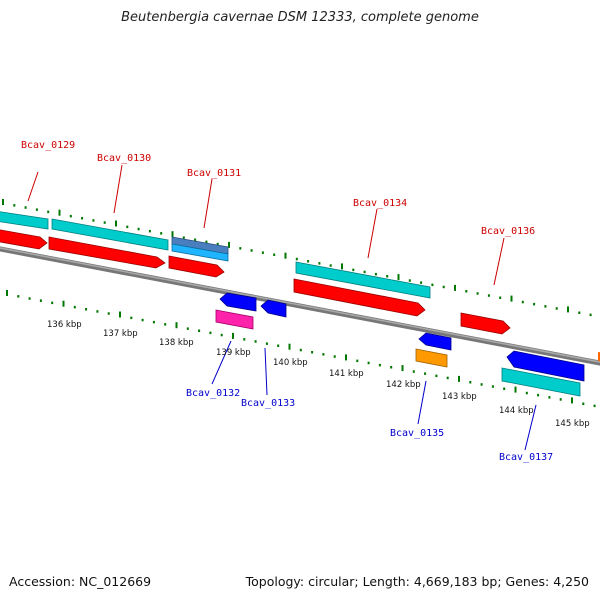 This screenshot has height=600, width=600. I want to click on gene-label-bcav-0136: Bcav_0136, so click(508, 231).